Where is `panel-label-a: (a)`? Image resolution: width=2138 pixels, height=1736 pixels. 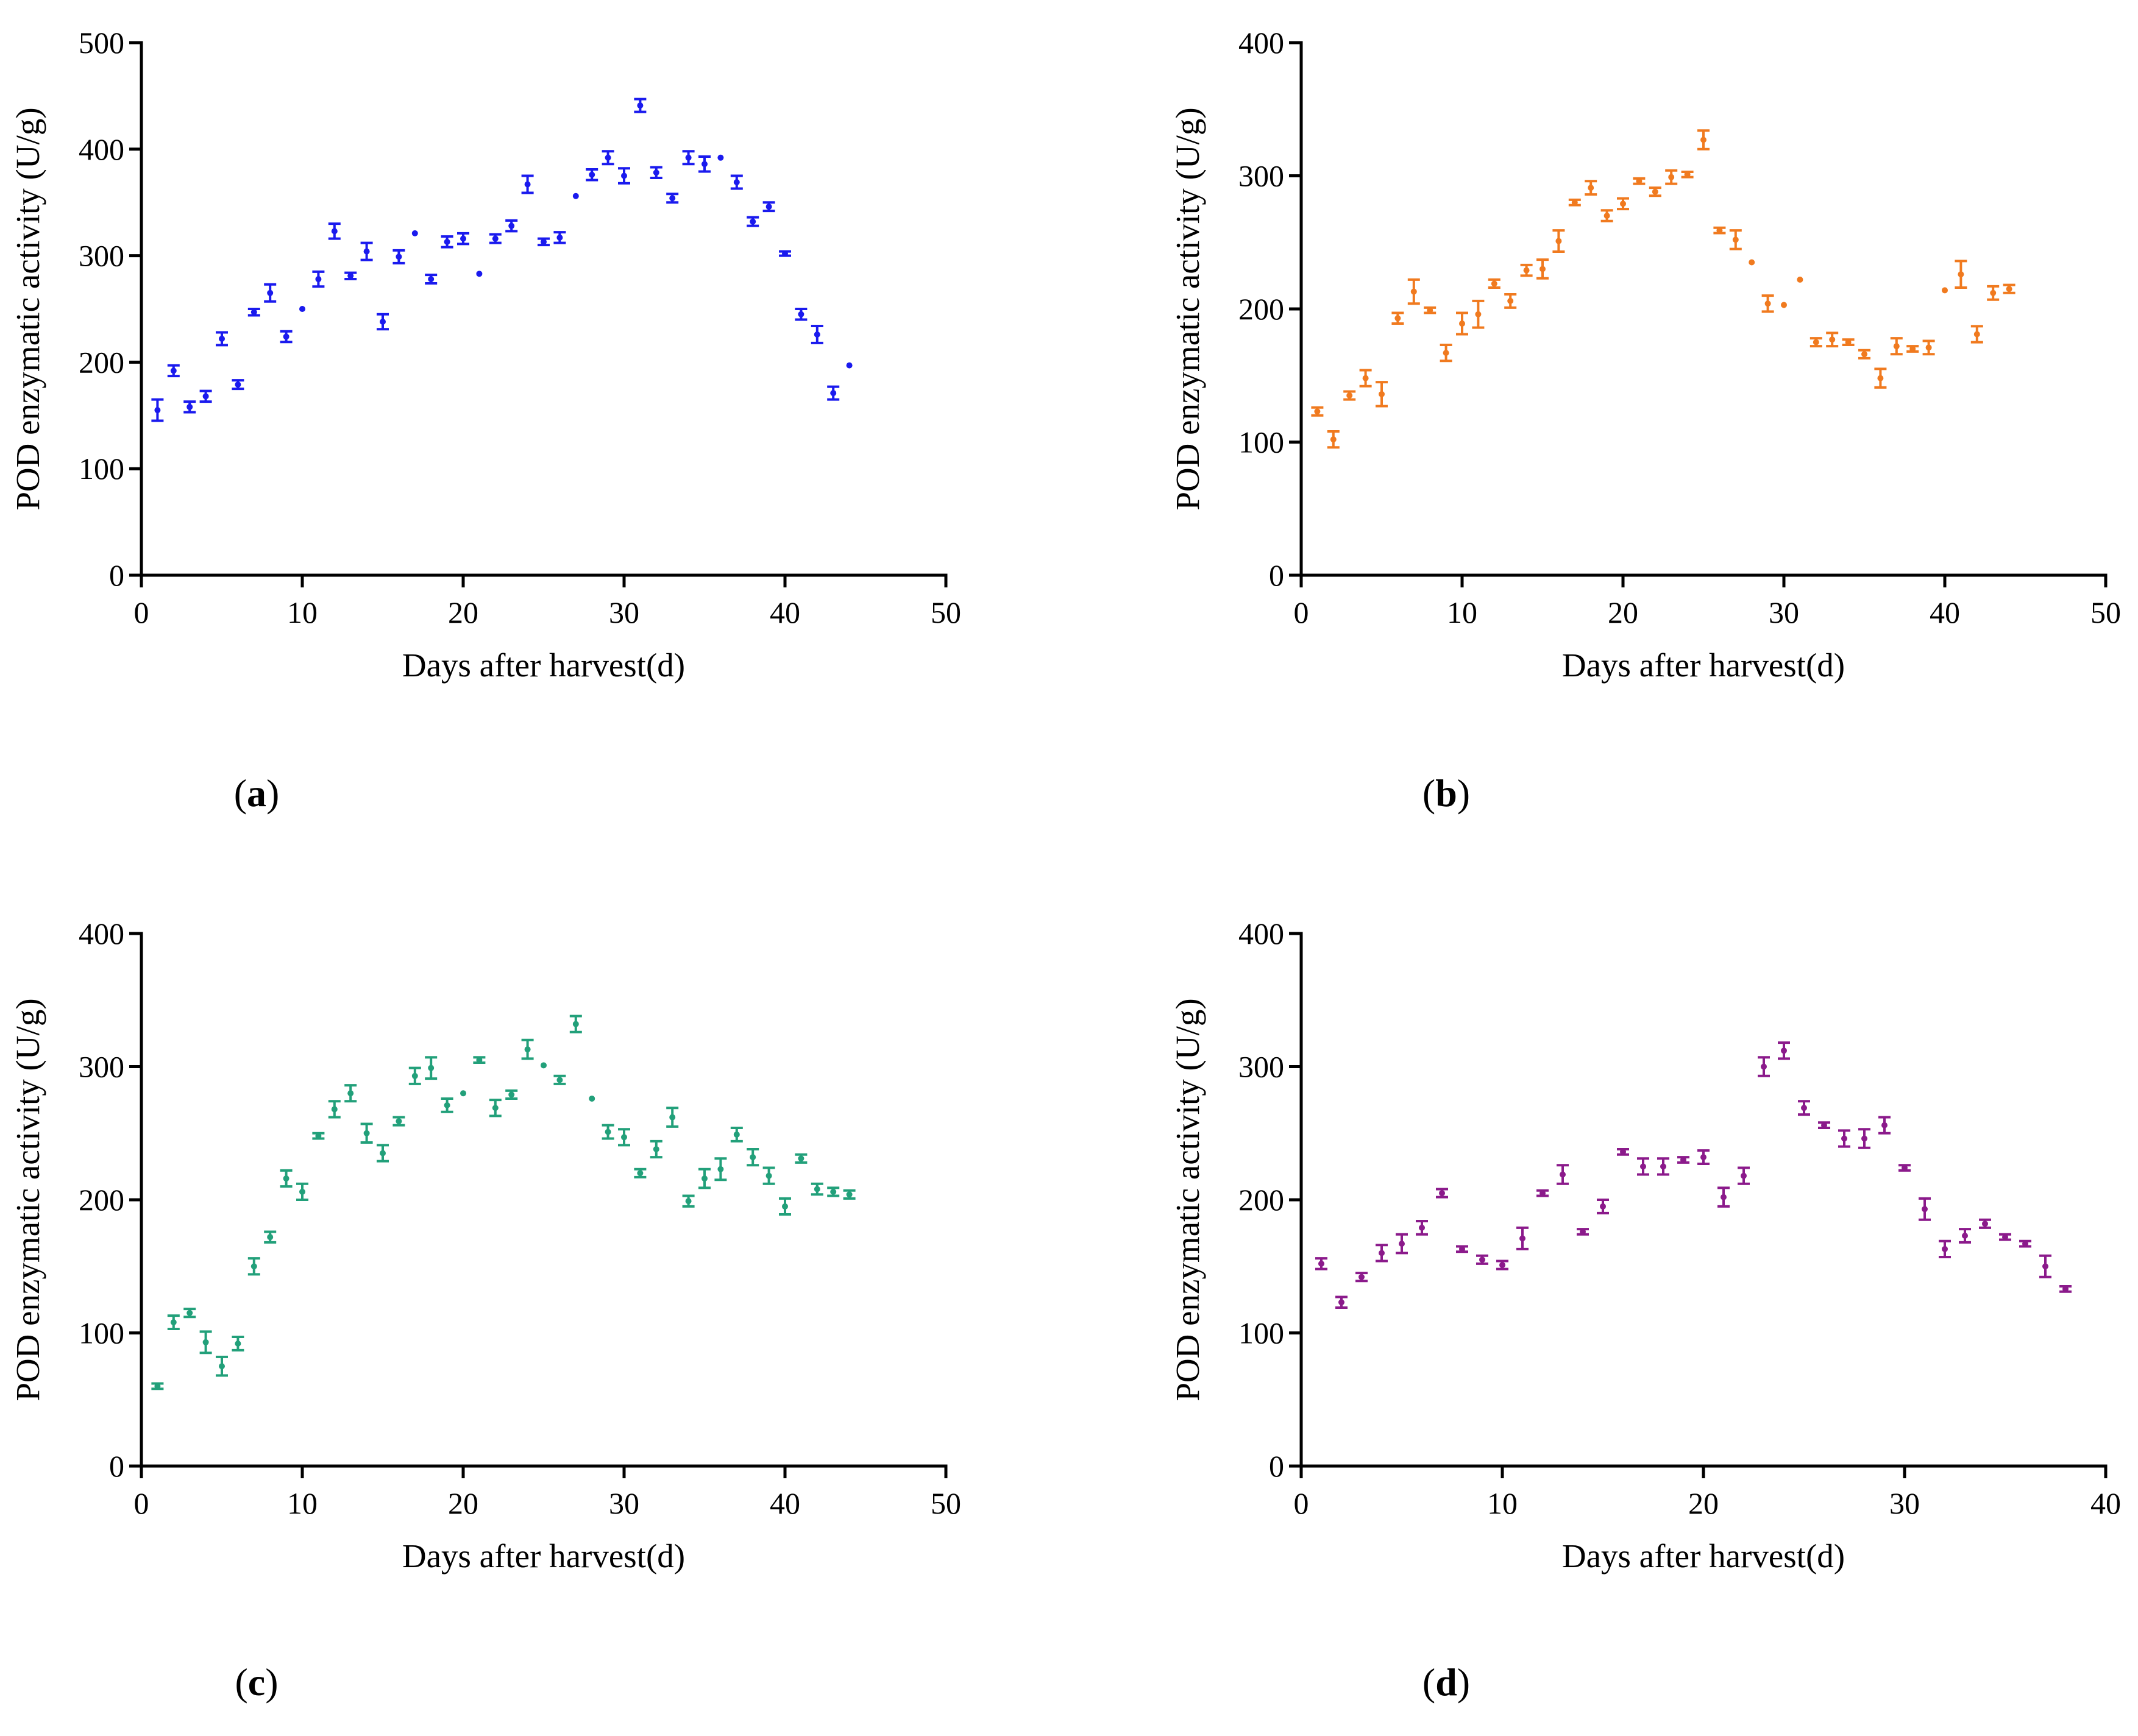
panel-label-a: (a) is located at coordinates (256, 793).